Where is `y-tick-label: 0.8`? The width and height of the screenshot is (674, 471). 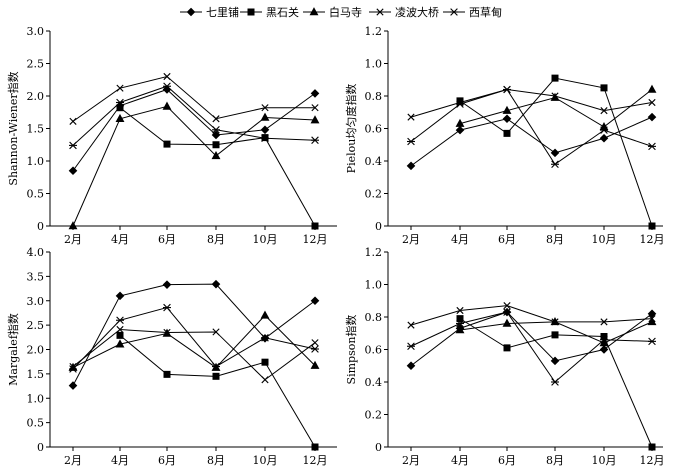 y-tick-label: 0.8 is located at coordinates (374, 317).